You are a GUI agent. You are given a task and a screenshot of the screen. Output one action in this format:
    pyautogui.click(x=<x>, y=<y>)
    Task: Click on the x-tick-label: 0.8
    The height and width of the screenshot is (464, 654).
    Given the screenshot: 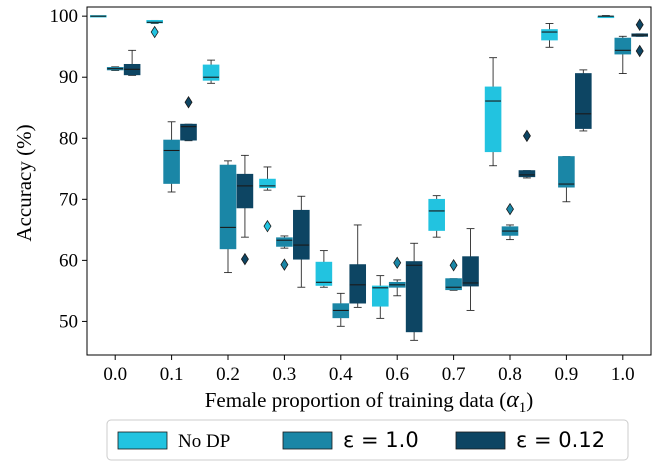 What is the action you would take?
    pyautogui.click(x=510, y=374)
    